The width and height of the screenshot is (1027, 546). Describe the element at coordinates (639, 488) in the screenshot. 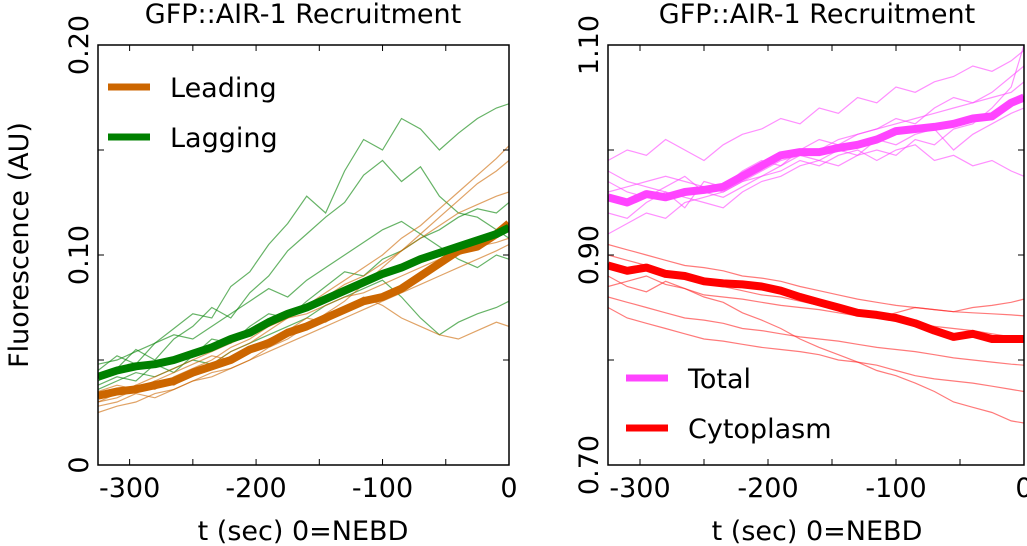

I see `right-x-tick-label: -300` at that location.